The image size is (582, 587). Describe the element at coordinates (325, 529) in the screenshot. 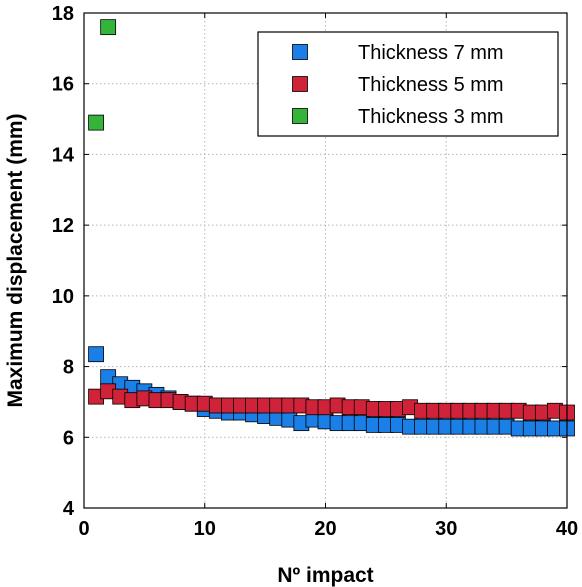

I see `x-tick-label: 20` at that location.